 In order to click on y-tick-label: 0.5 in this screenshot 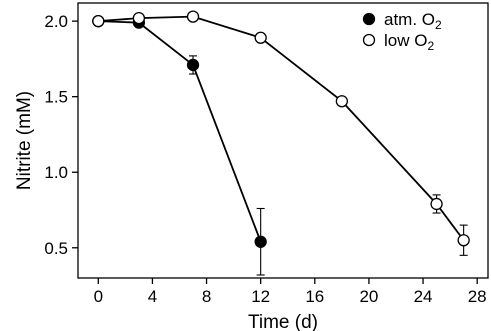, I will do `click(56, 248)`.